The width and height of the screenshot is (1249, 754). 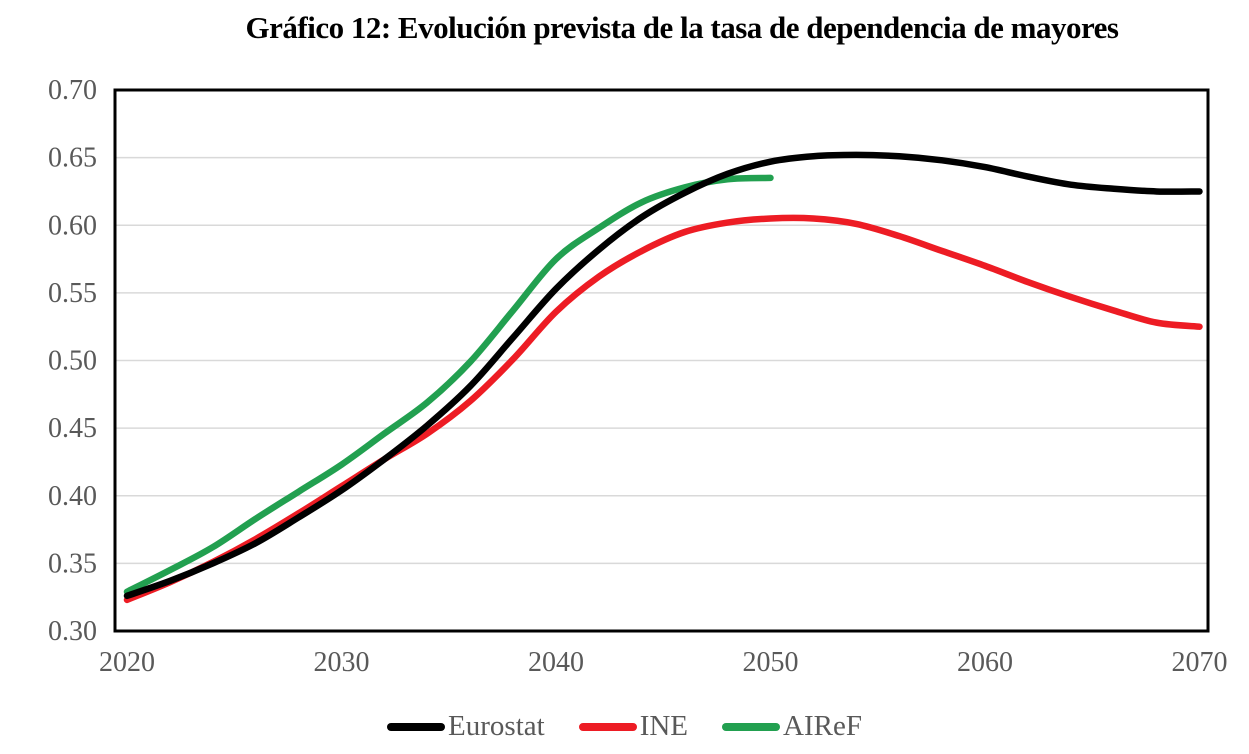 What do you see at coordinates (822, 726) in the screenshot?
I see `legend-label-airef: AIReF` at bounding box center [822, 726].